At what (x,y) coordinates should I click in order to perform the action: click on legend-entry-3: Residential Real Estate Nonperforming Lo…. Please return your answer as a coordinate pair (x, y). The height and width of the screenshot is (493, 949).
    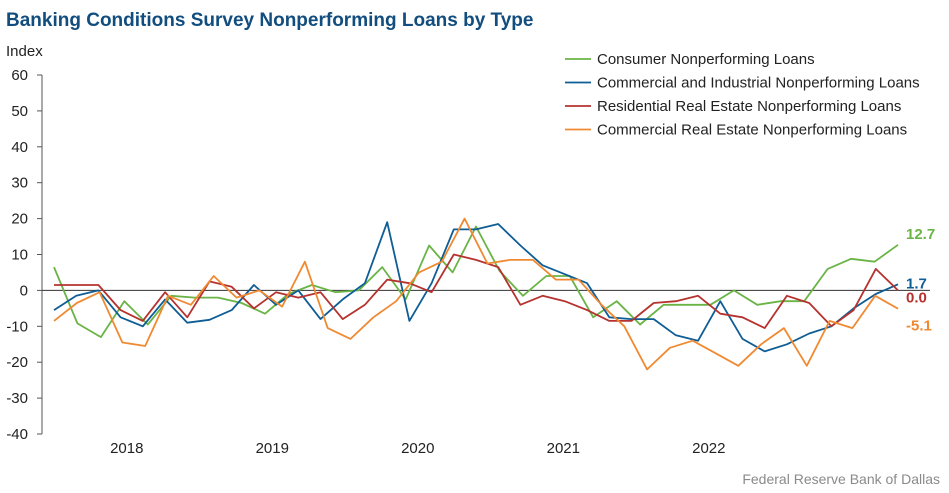
    Looking at the image, I should click on (749, 106).